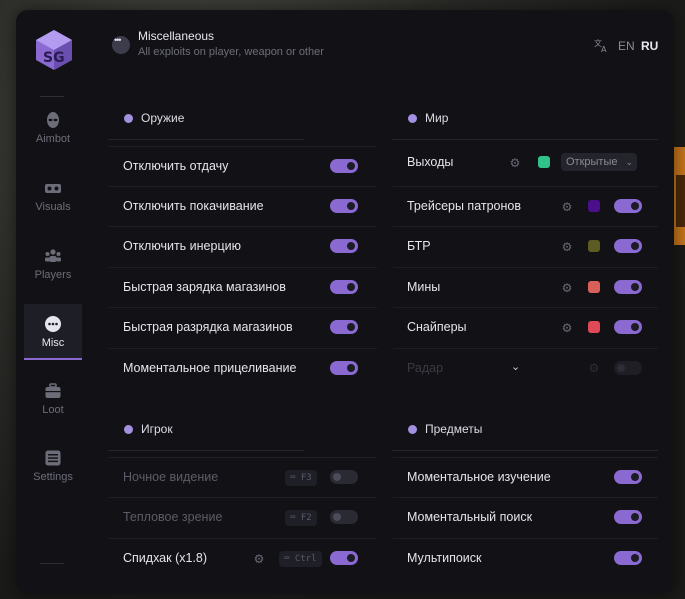 This screenshot has height=599, width=685. I want to click on section-title-world: Мир, so click(428, 118).